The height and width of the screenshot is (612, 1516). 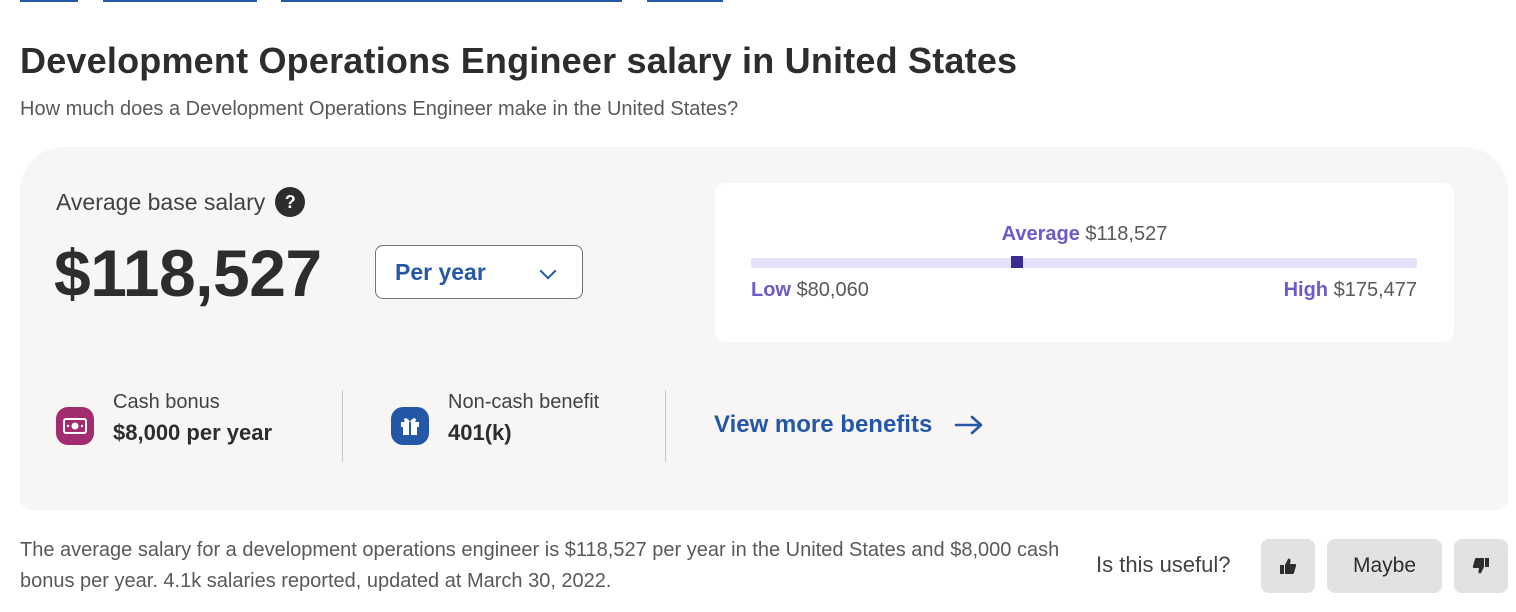 What do you see at coordinates (1163, 564) in the screenshot?
I see `feedback-question: Is this useful?` at bounding box center [1163, 564].